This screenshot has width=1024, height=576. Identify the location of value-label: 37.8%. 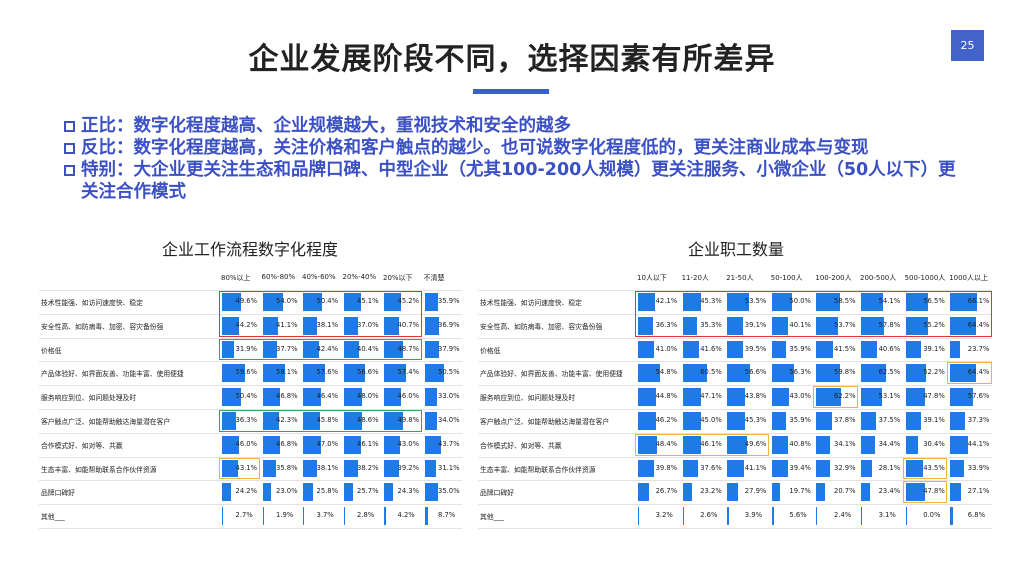
(845, 419).